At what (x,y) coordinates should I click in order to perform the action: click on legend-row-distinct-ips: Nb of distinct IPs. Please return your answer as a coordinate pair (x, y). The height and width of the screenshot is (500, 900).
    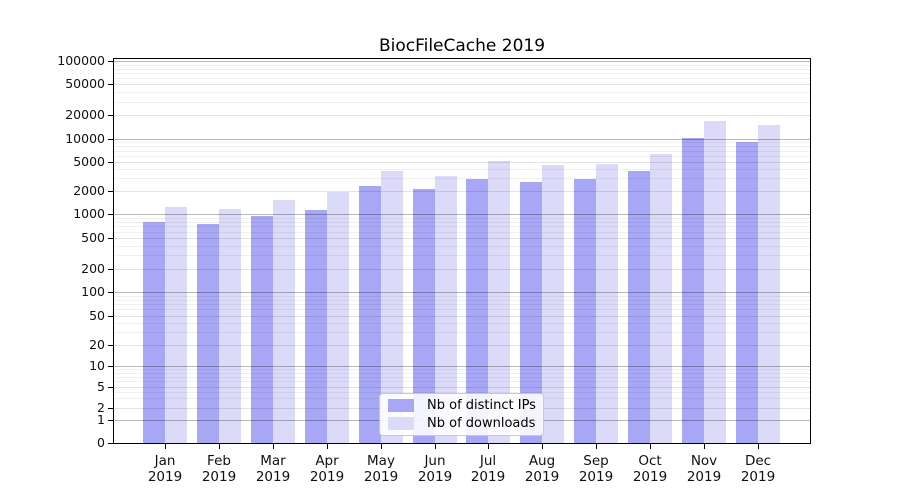
    Looking at the image, I should click on (462, 406).